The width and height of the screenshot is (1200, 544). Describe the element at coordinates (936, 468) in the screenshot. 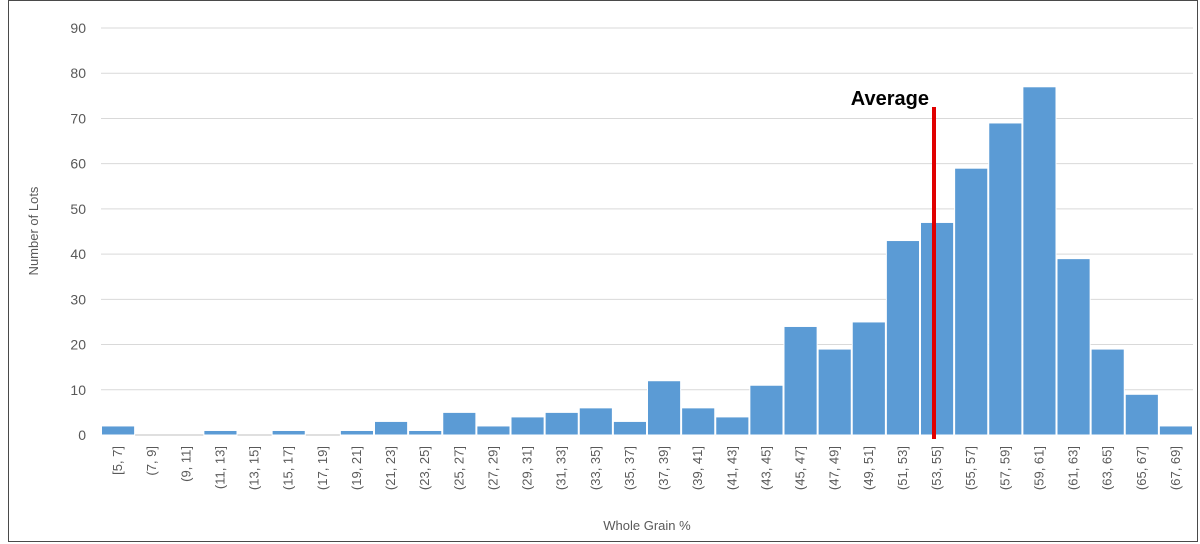

I see `x-tick-label: (53, 55]` at that location.